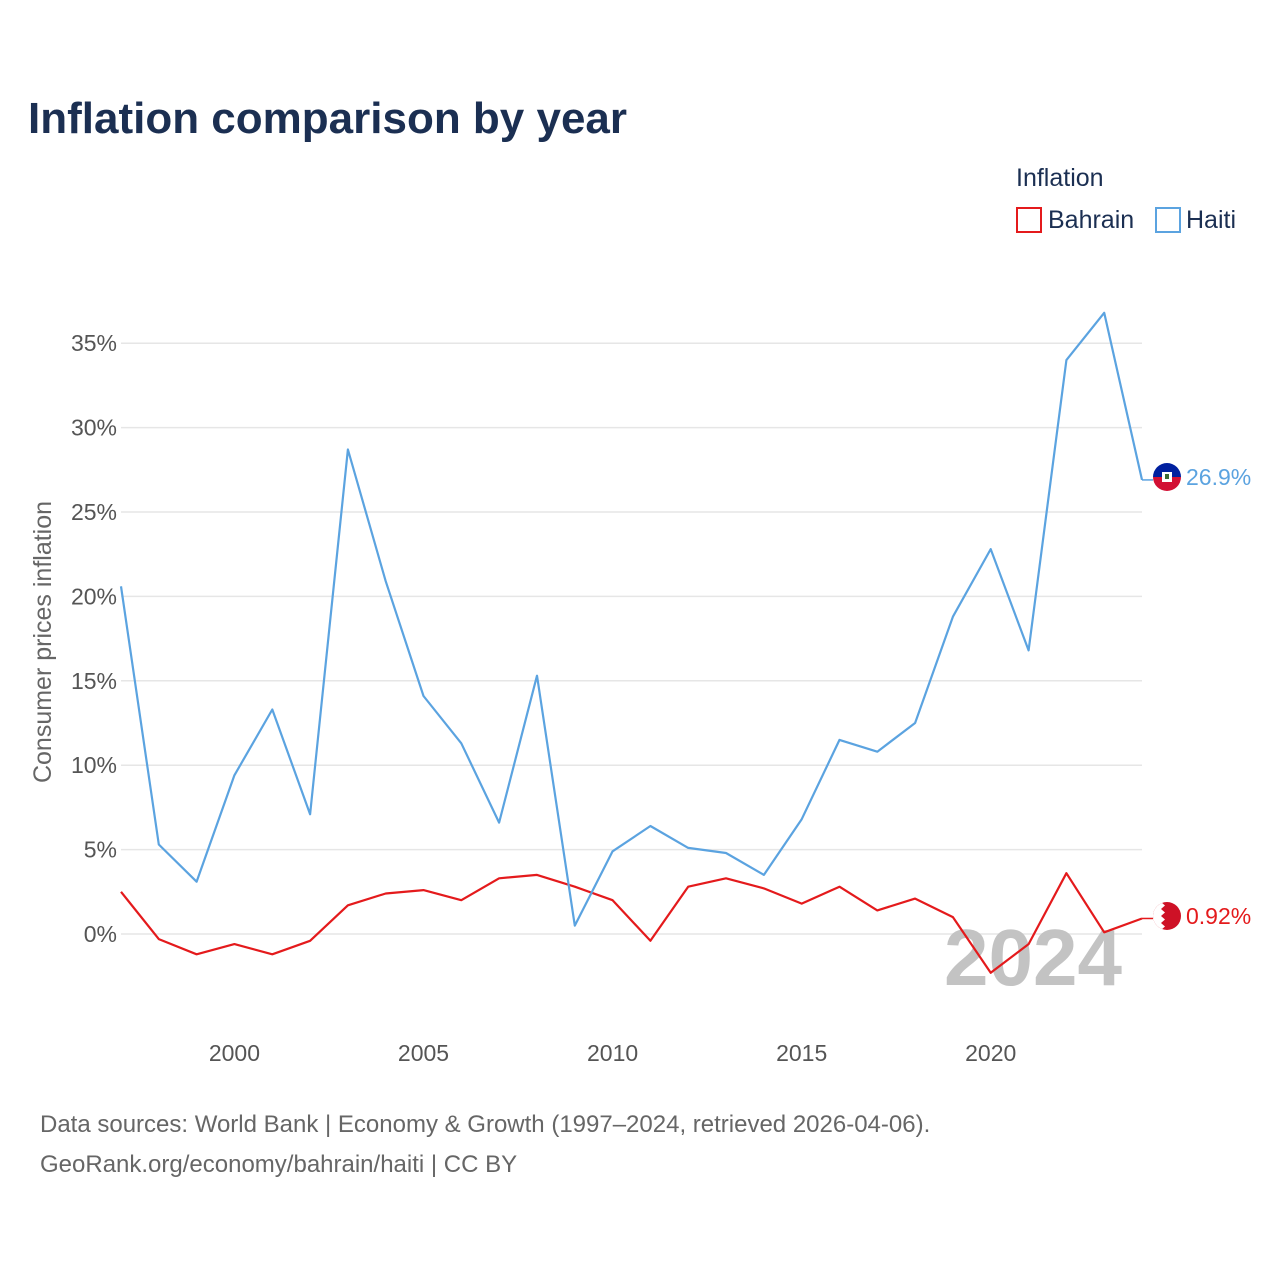  Describe the element at coordinates (94, 596) in the screenshot. I see `y-tick-label: 20%` at that location.